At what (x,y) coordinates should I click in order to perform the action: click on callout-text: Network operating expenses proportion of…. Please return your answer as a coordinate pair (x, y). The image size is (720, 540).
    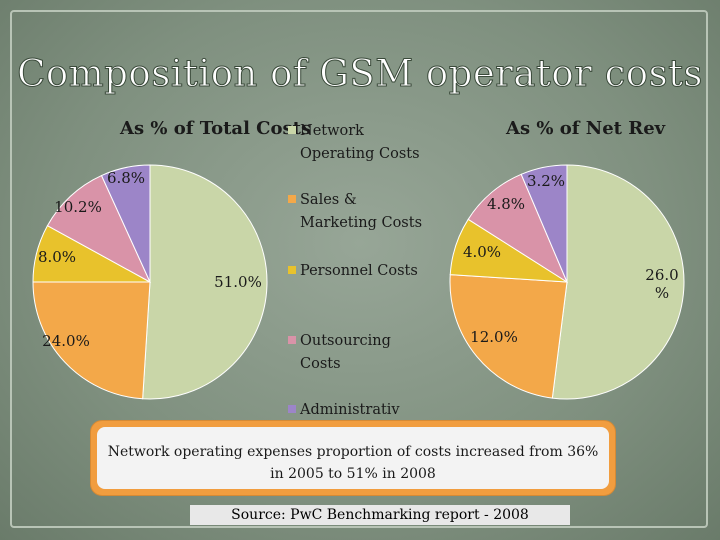
    Looking at the image, I should click on (353, 458).